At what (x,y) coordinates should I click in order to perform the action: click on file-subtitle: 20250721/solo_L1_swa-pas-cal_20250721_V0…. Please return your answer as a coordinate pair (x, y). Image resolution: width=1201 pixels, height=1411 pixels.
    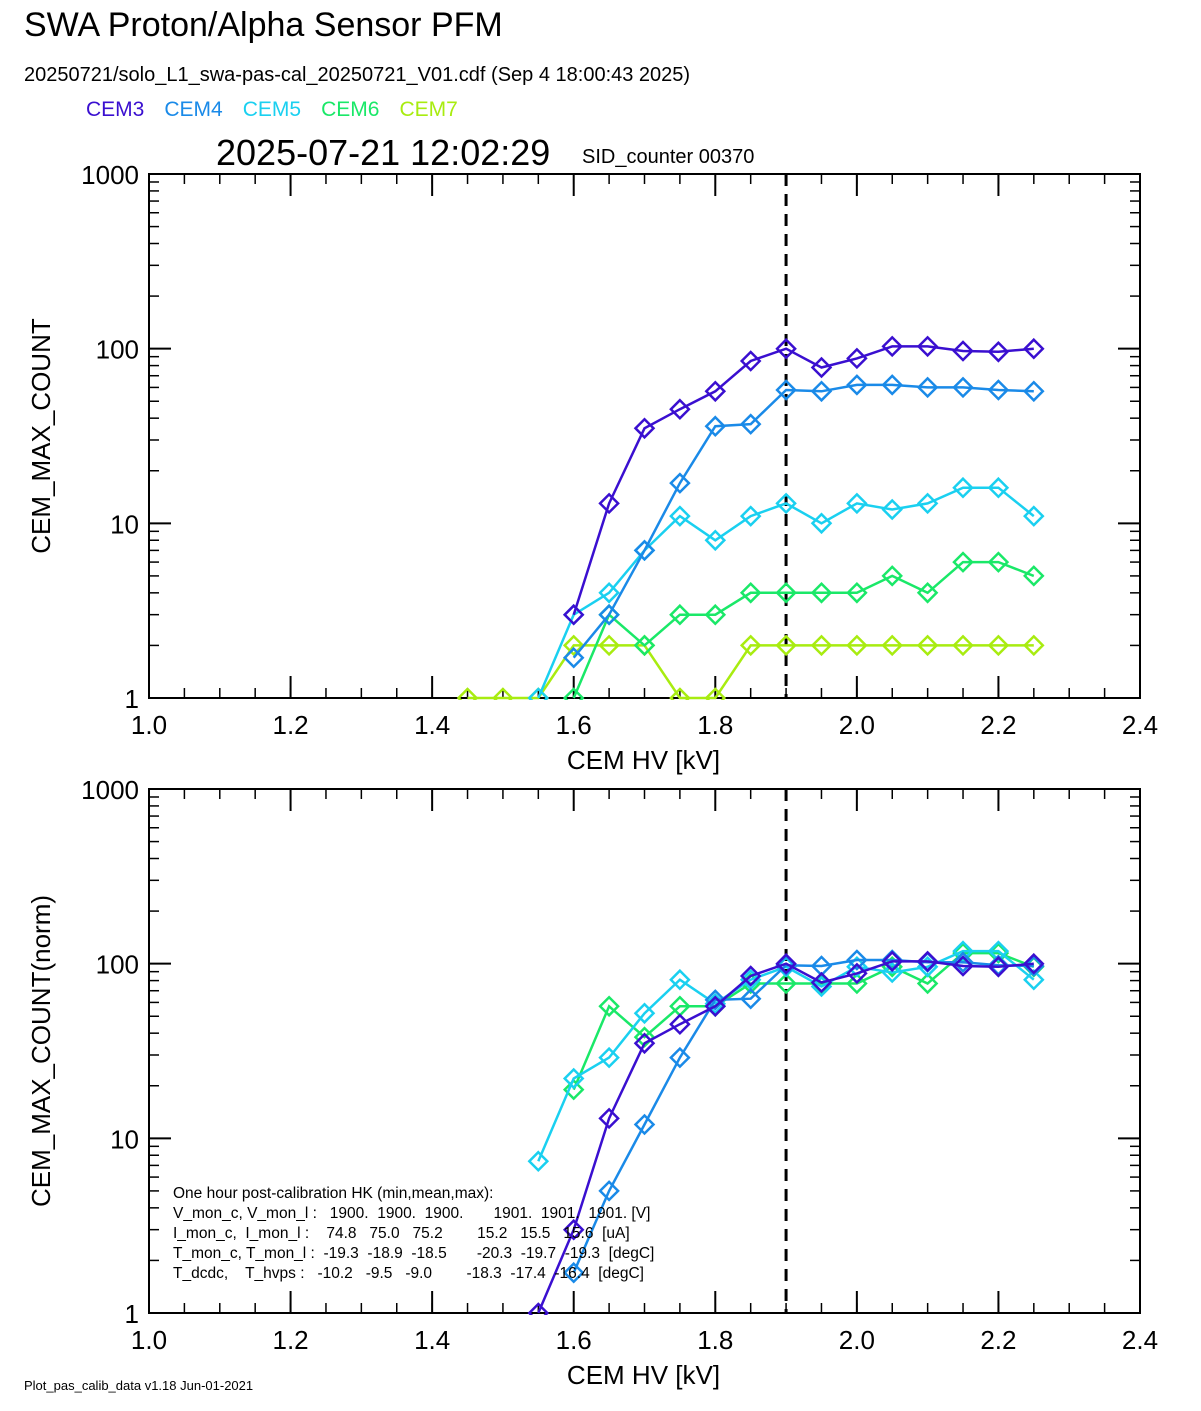
    Looking at the image, I should click on (357, 75).